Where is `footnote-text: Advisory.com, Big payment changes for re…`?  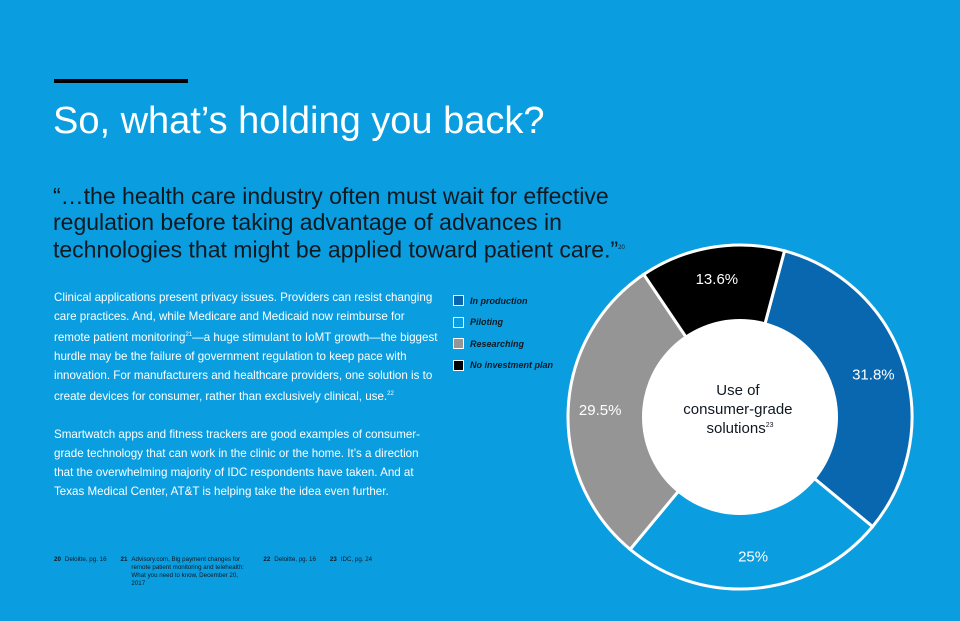 footnote-text: Advisory.com, Big payment changes for re… is located at coordinates (187, 571).